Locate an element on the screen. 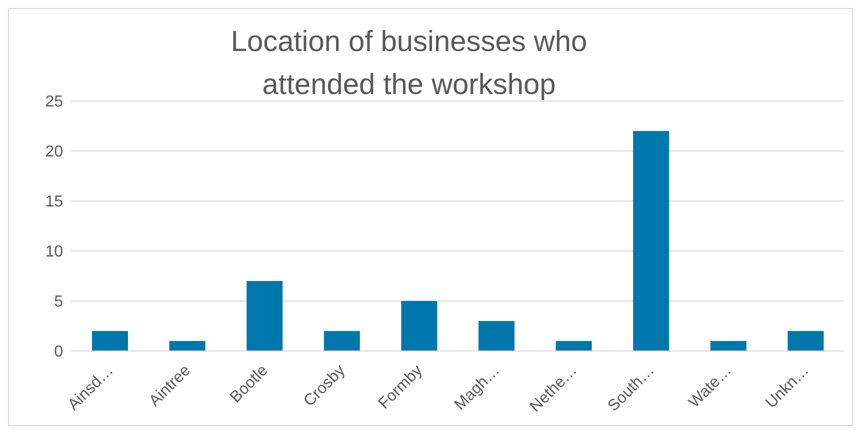 Image resolution: width=861 pixels, height=432 pixels. y-tick-label: 25 is located at coordinates (54, 102).